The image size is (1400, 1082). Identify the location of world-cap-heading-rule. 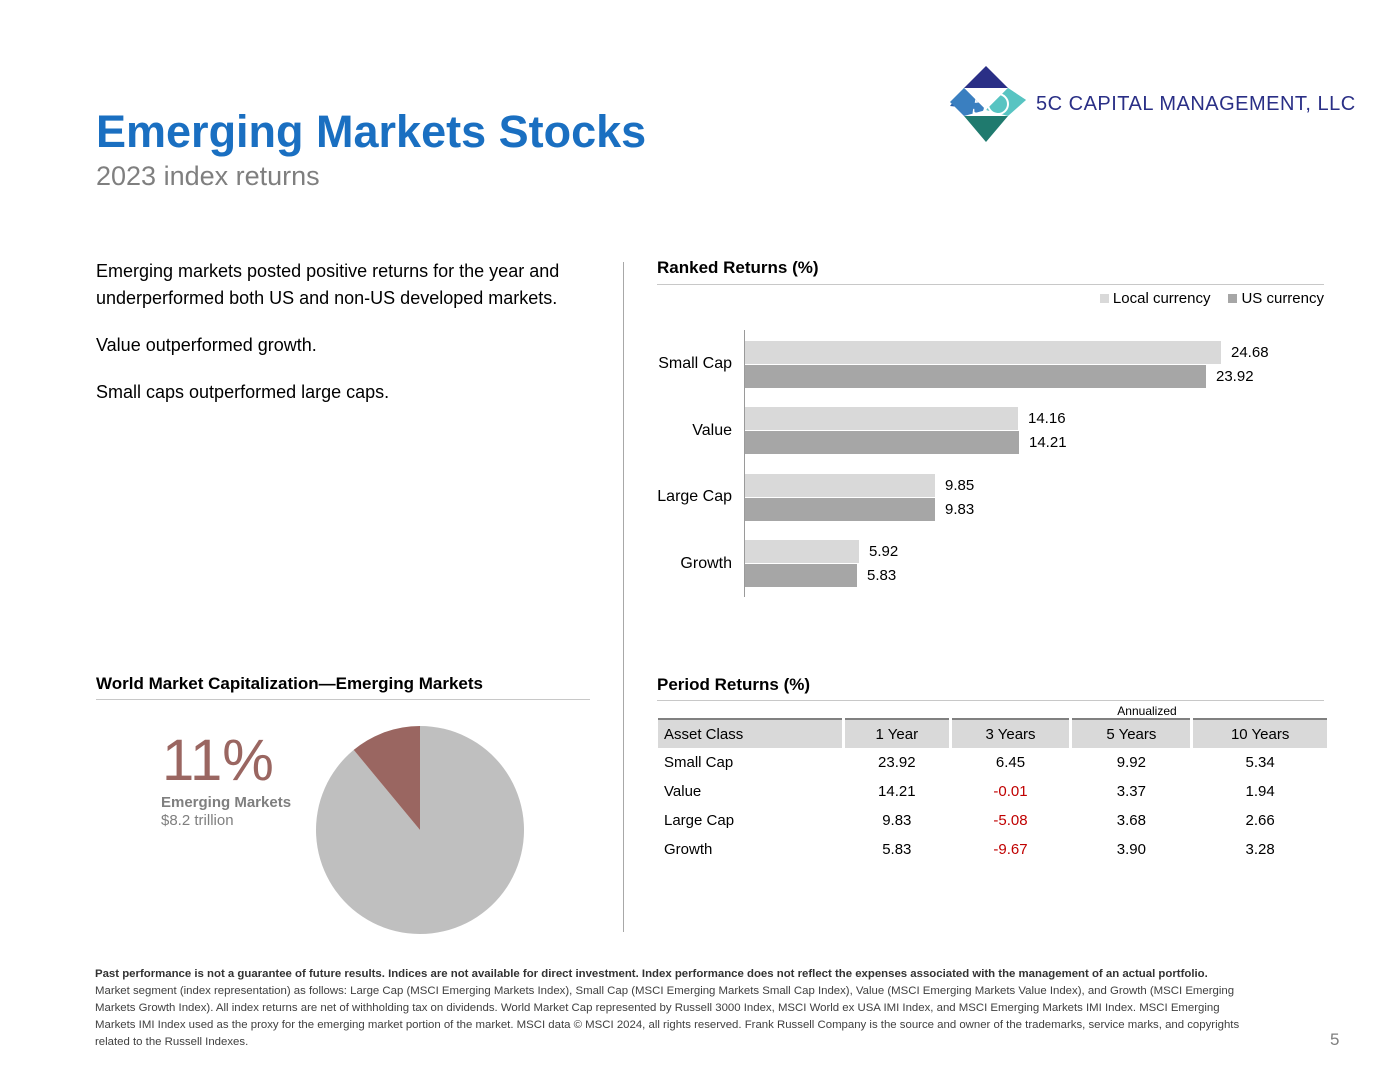
(343, 699).